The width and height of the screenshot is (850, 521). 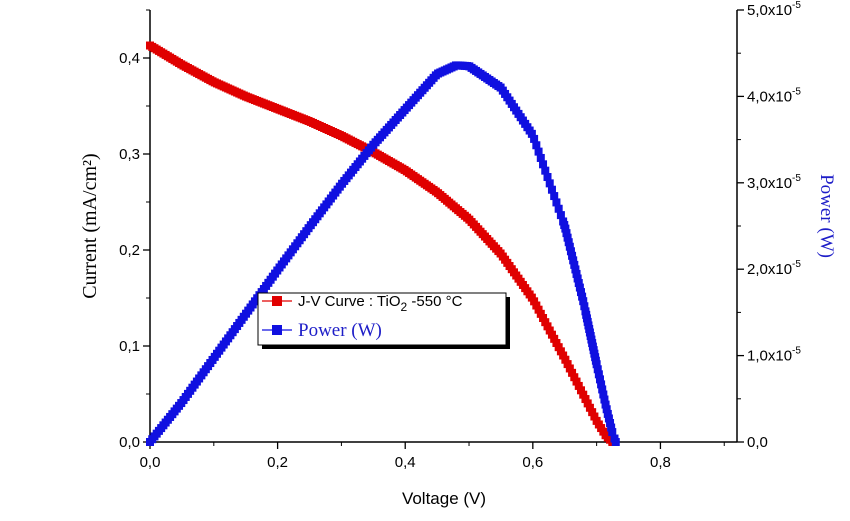 What do you see at coordinates (757, 442) in the screenshot?
I see `y-right-tick-label: 0,0` at bounding box center [757, 442].